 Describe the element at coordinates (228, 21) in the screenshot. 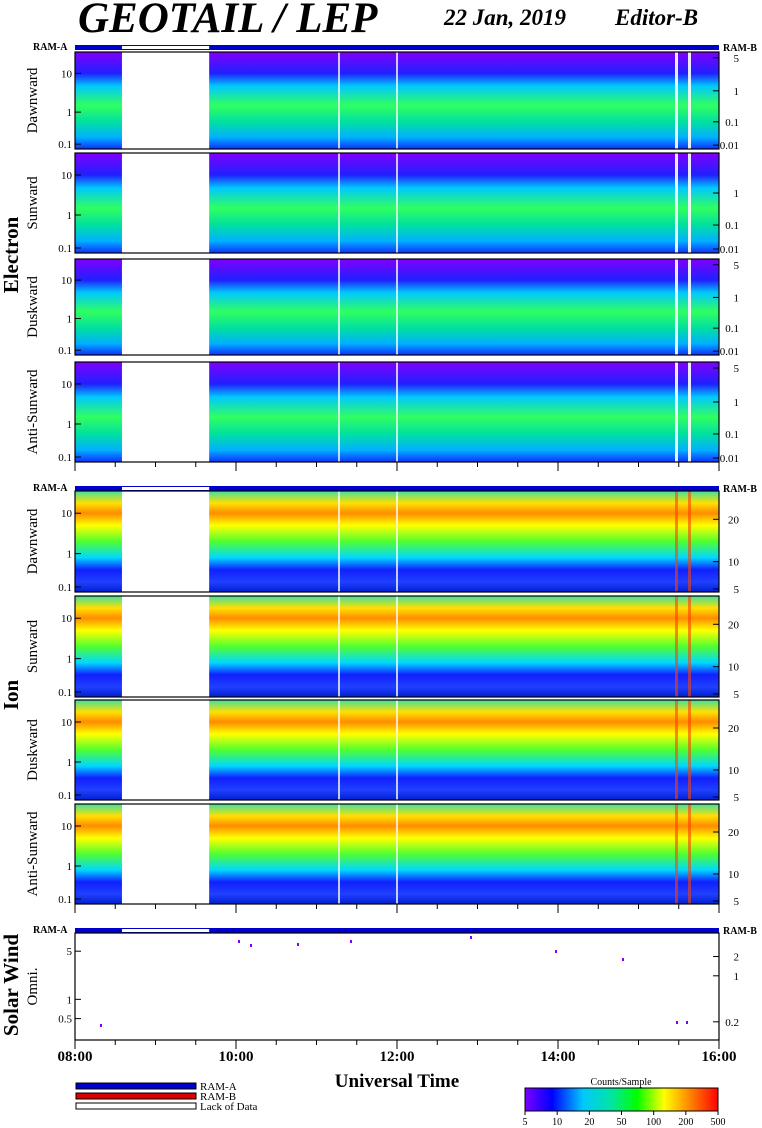

I see `chart-title: GEOTAIL / LEP` at that location.